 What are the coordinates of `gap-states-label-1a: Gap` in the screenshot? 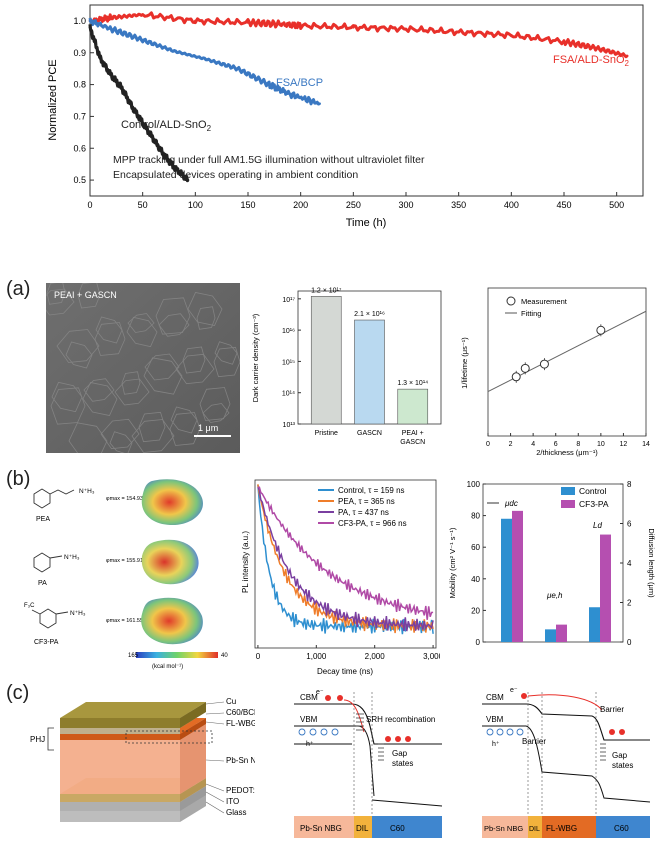 It's located at (400, 753).